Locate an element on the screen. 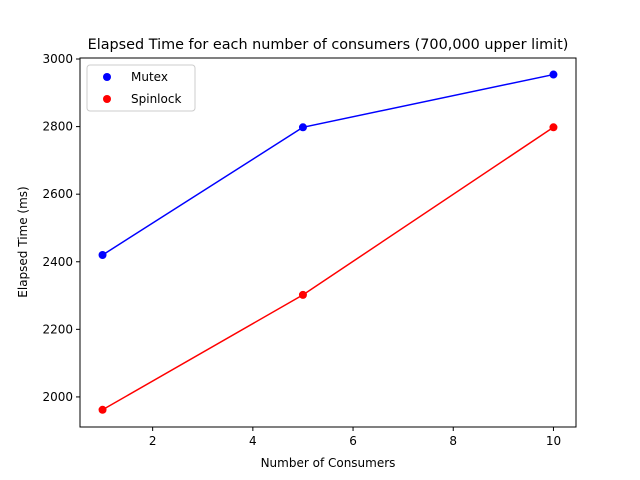 Image resolution: width=640 pixels, height=480 pixels. y-axis-label: Elapsed Time (ms) is located at coordinates (23, 241).